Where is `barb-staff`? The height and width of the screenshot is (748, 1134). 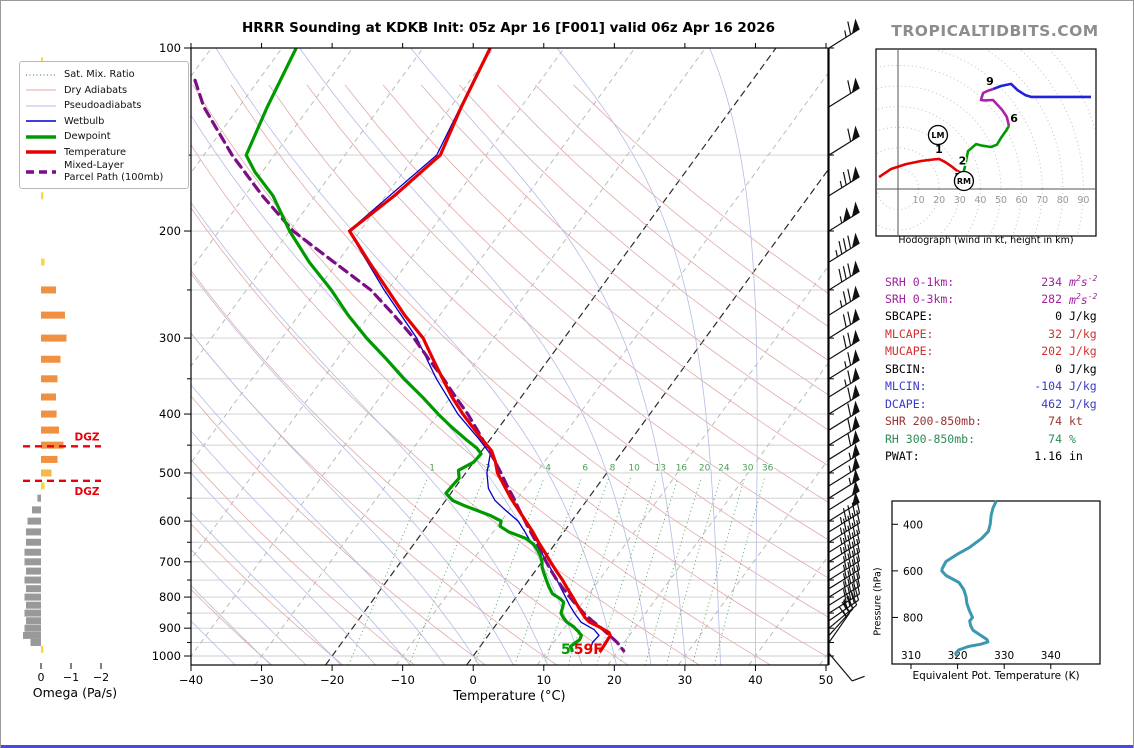 barb-staff is located at coordinates (842, 616).